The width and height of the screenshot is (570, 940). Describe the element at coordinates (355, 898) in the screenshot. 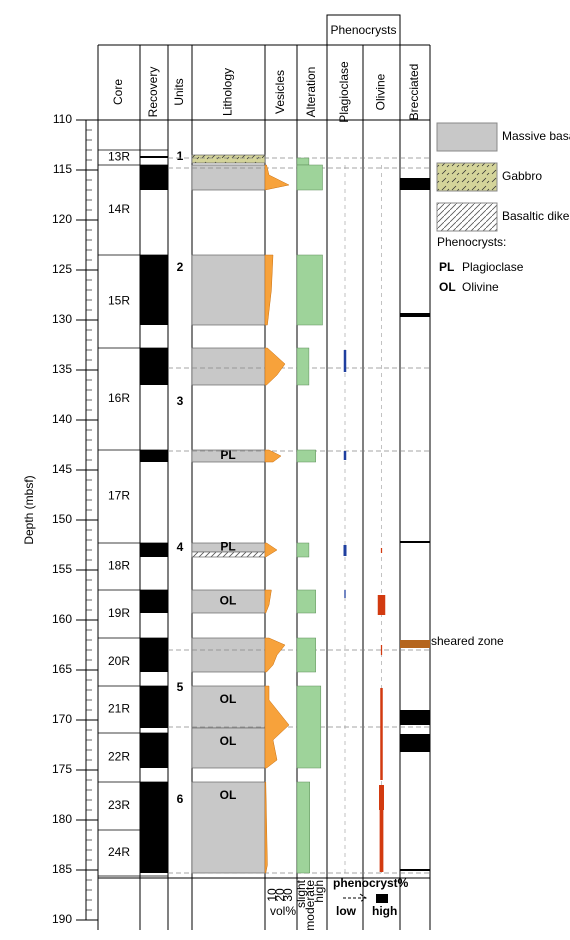

I see `key-arrow` at that location.